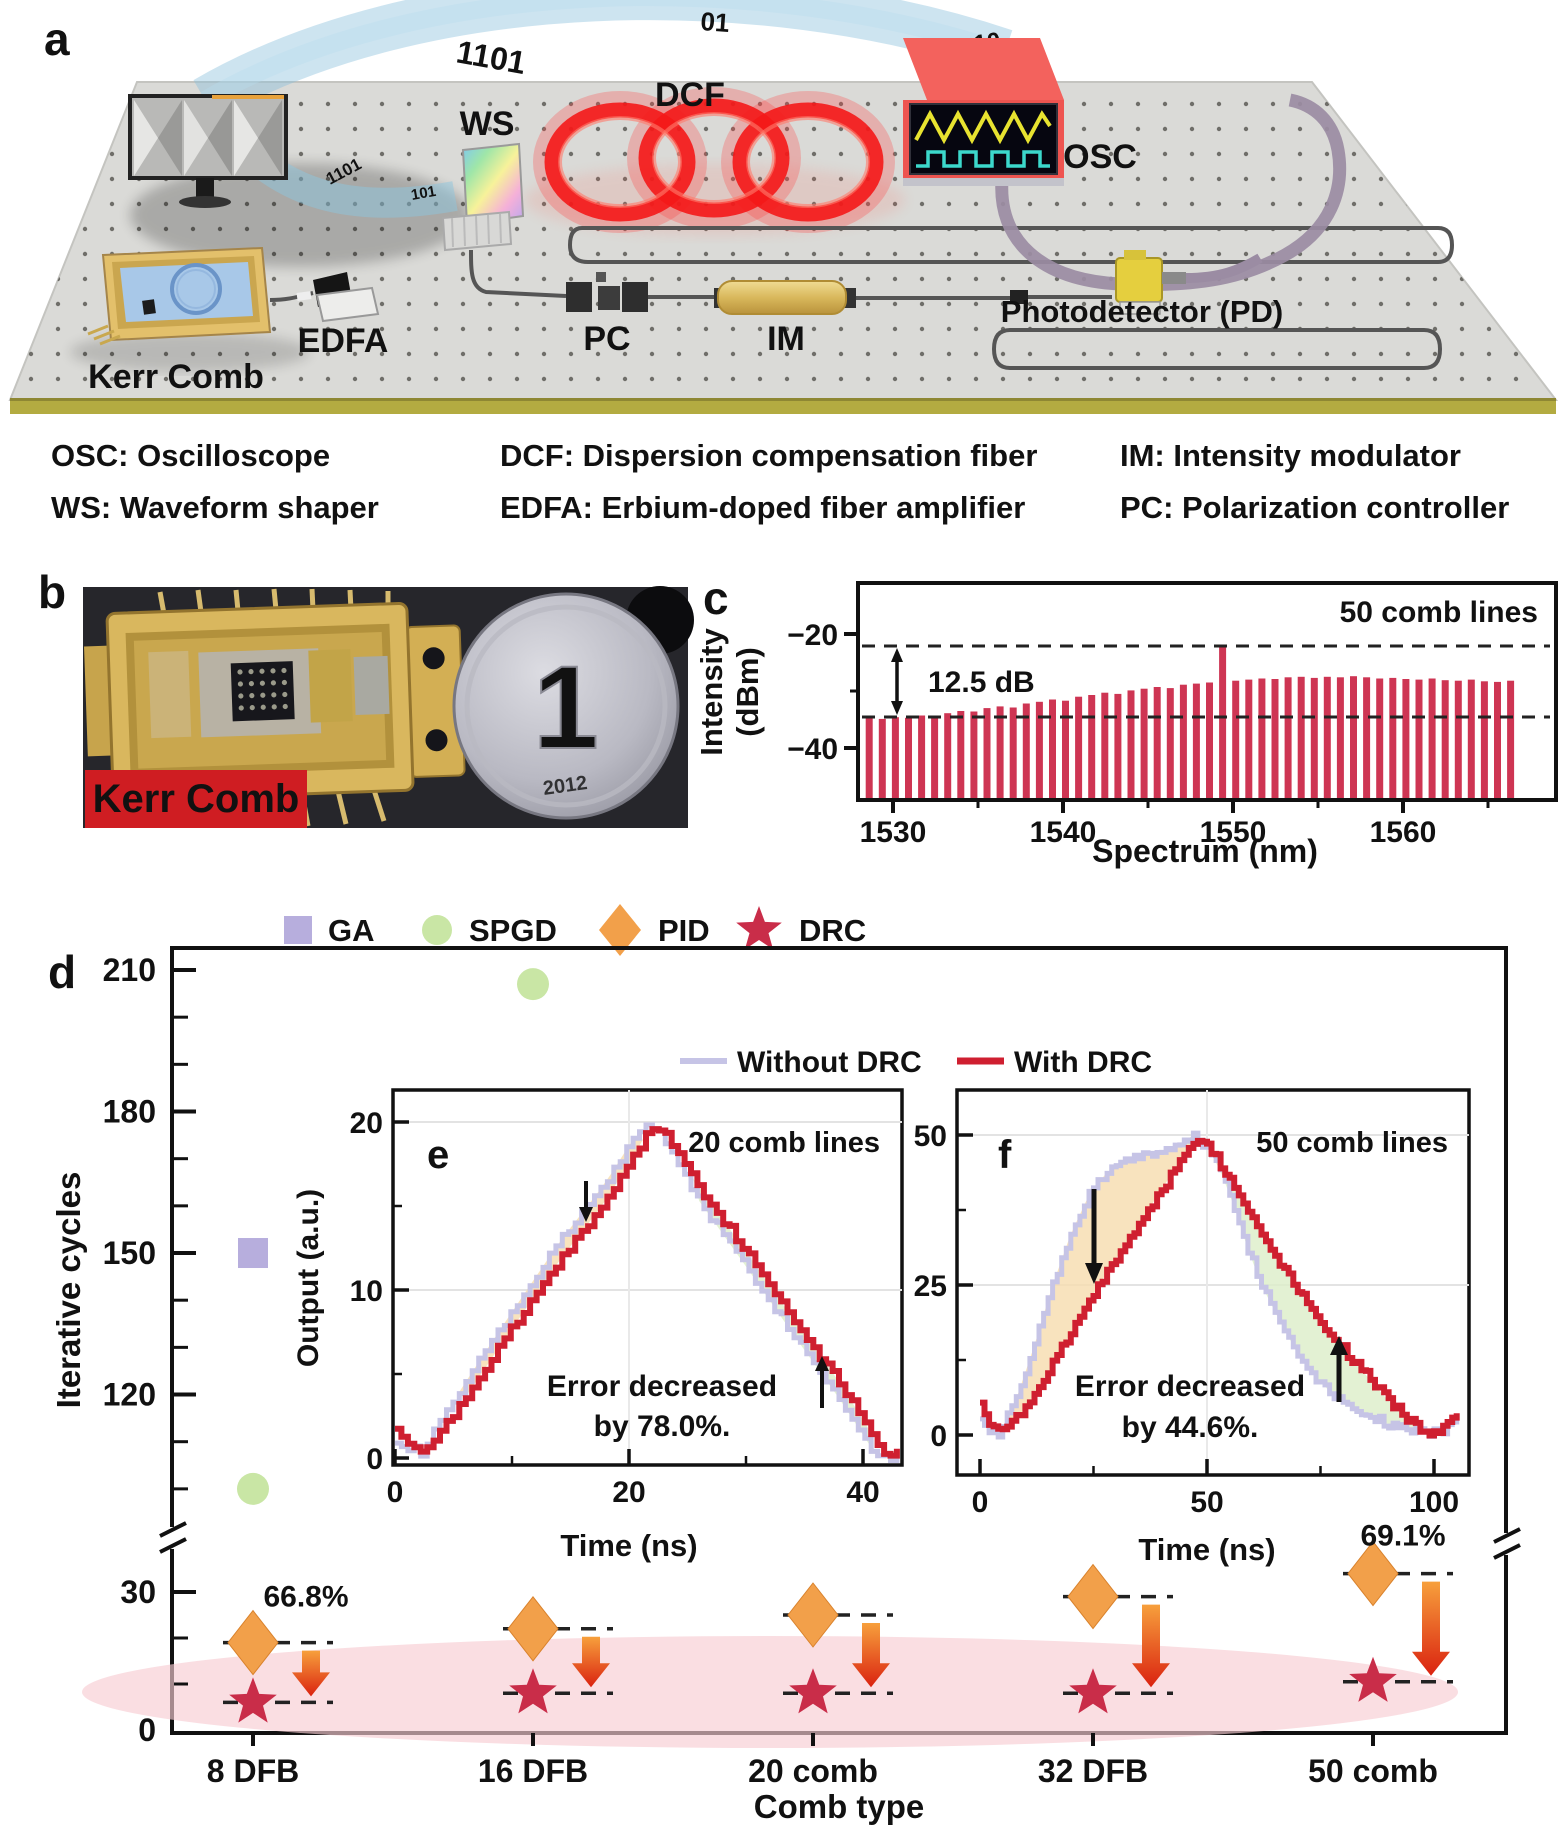  Describe the element at coordinates (938, 1436) in the screenshot. I see `f-ytick-label: 0` at that location.